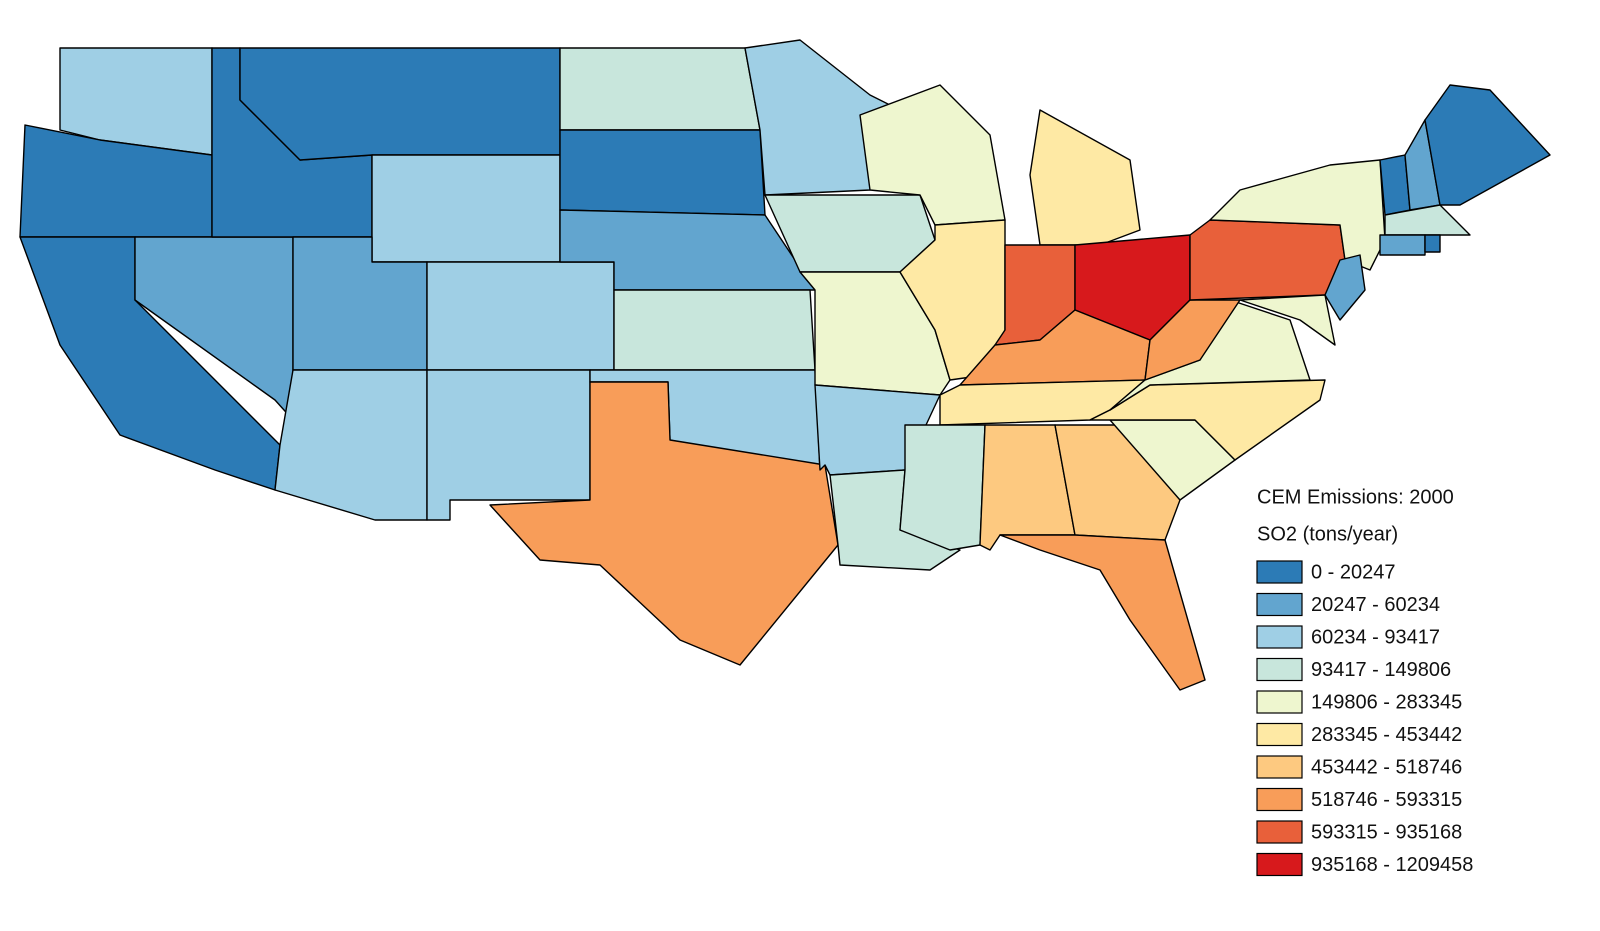  I want to click on legend-label: 593315 - 935168, so click(1386, 832).